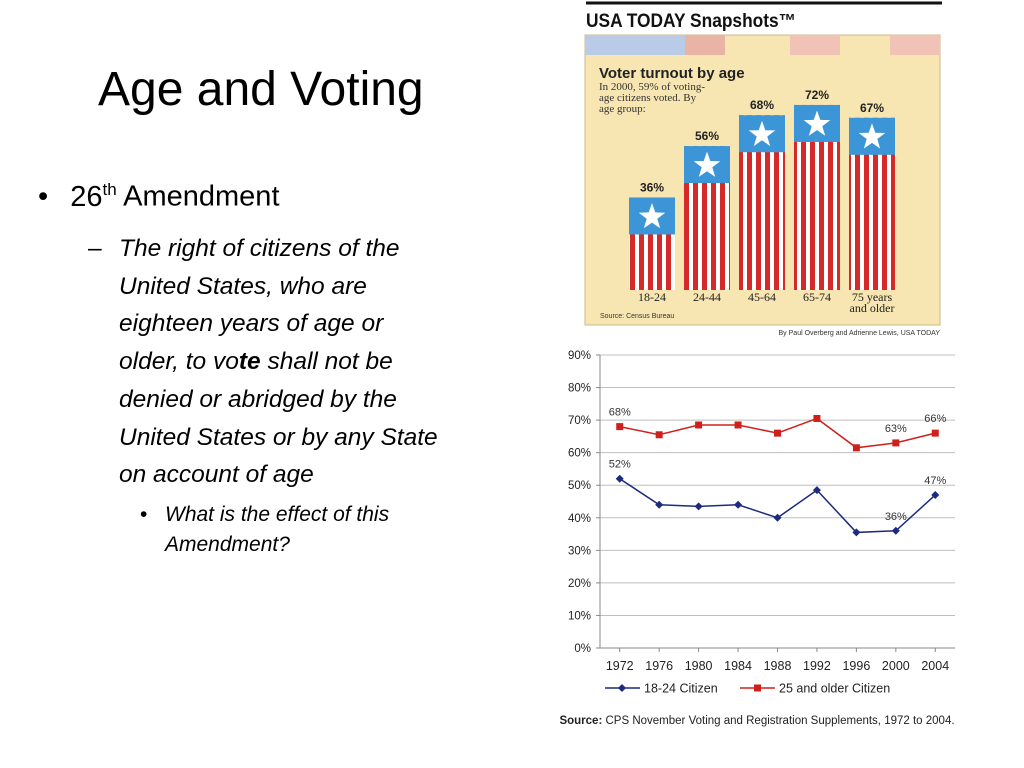  I want to click on category-label: 45-64, so click(762, 297).